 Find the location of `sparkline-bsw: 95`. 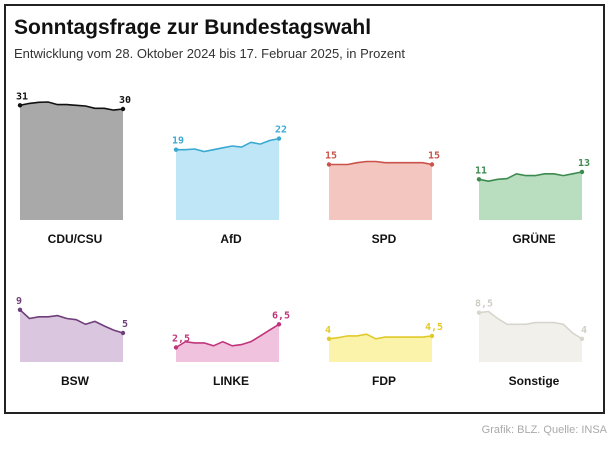

sparkline-bsw: 95 is located at coordinates (72, 329).